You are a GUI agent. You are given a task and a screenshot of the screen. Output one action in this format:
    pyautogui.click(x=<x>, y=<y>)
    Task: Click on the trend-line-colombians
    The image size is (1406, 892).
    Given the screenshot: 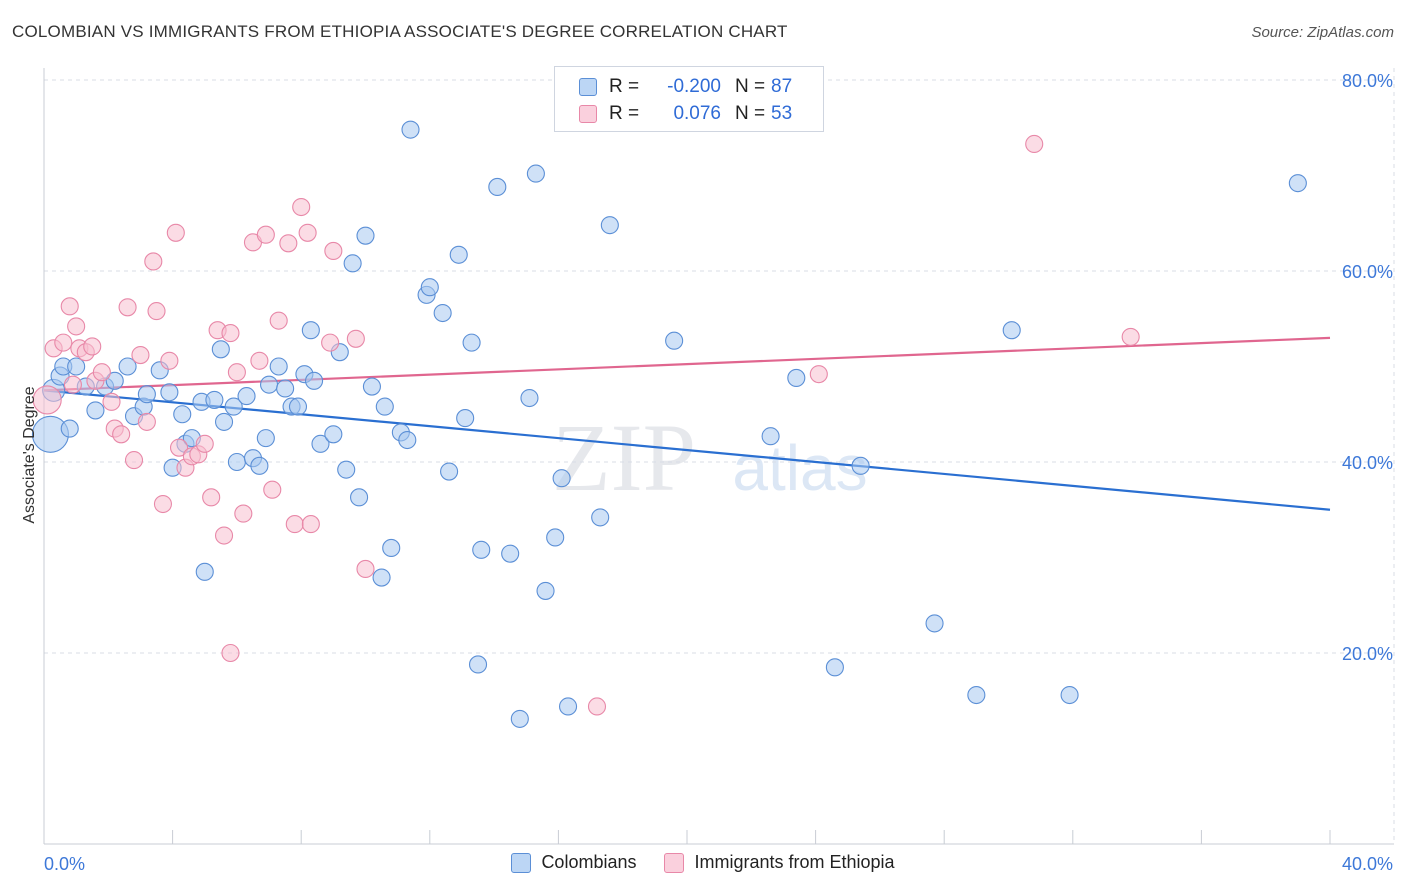 What is the action you would take?
    pyautogui.click(x=687, y=450)
    